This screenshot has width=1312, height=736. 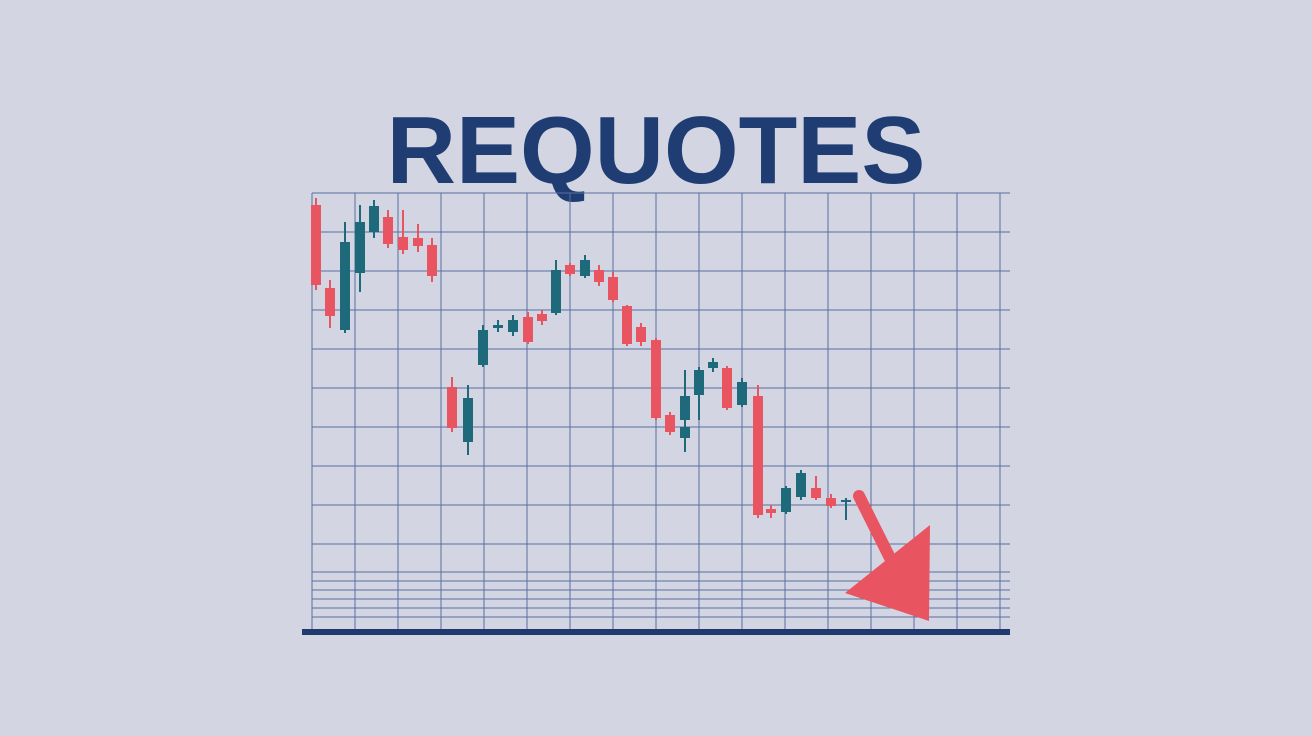 I want to click on down-arrow, so click(x=887, y=555).